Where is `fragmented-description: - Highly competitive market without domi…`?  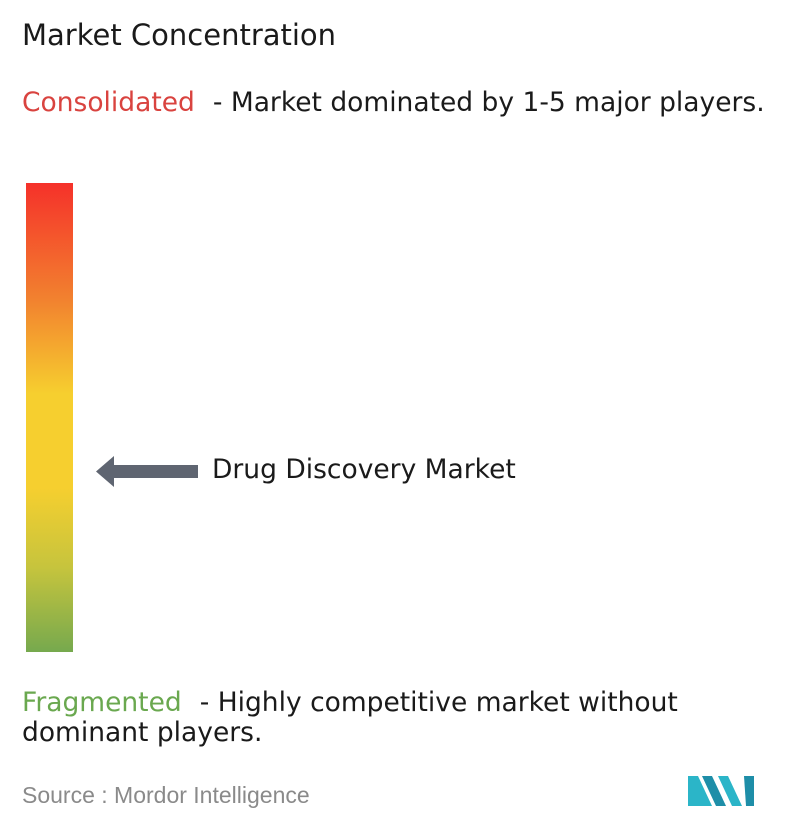
fragmented-description: - Highly competitive market without domi… is located at coordinates (350, 717).